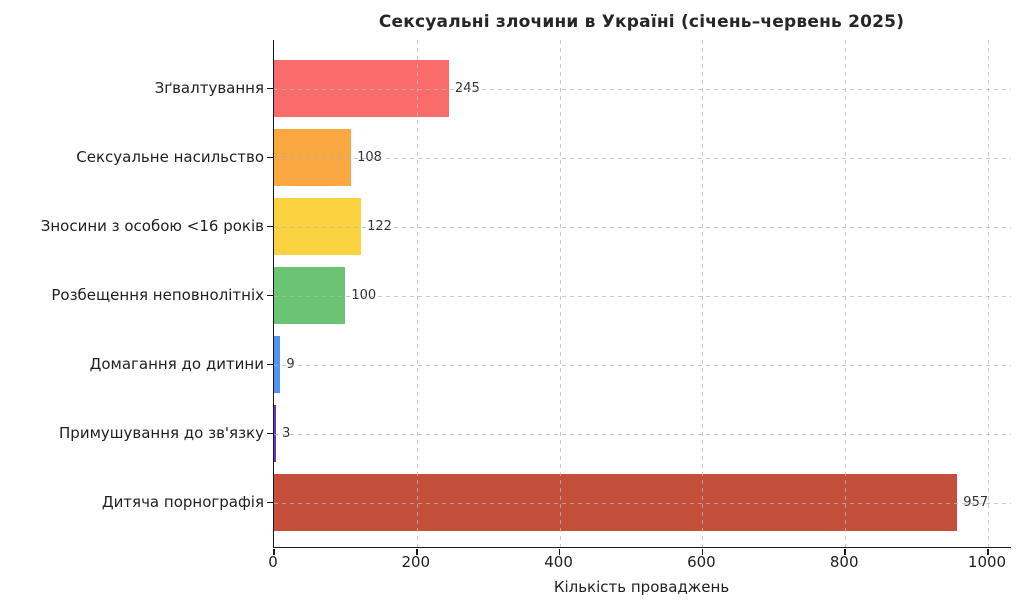 The image size is (1024, 614). Describe the element at coordinates (161, 433) in the screenshot. I see `y-axis-label-6: Примушування до зв'язку` at that location.